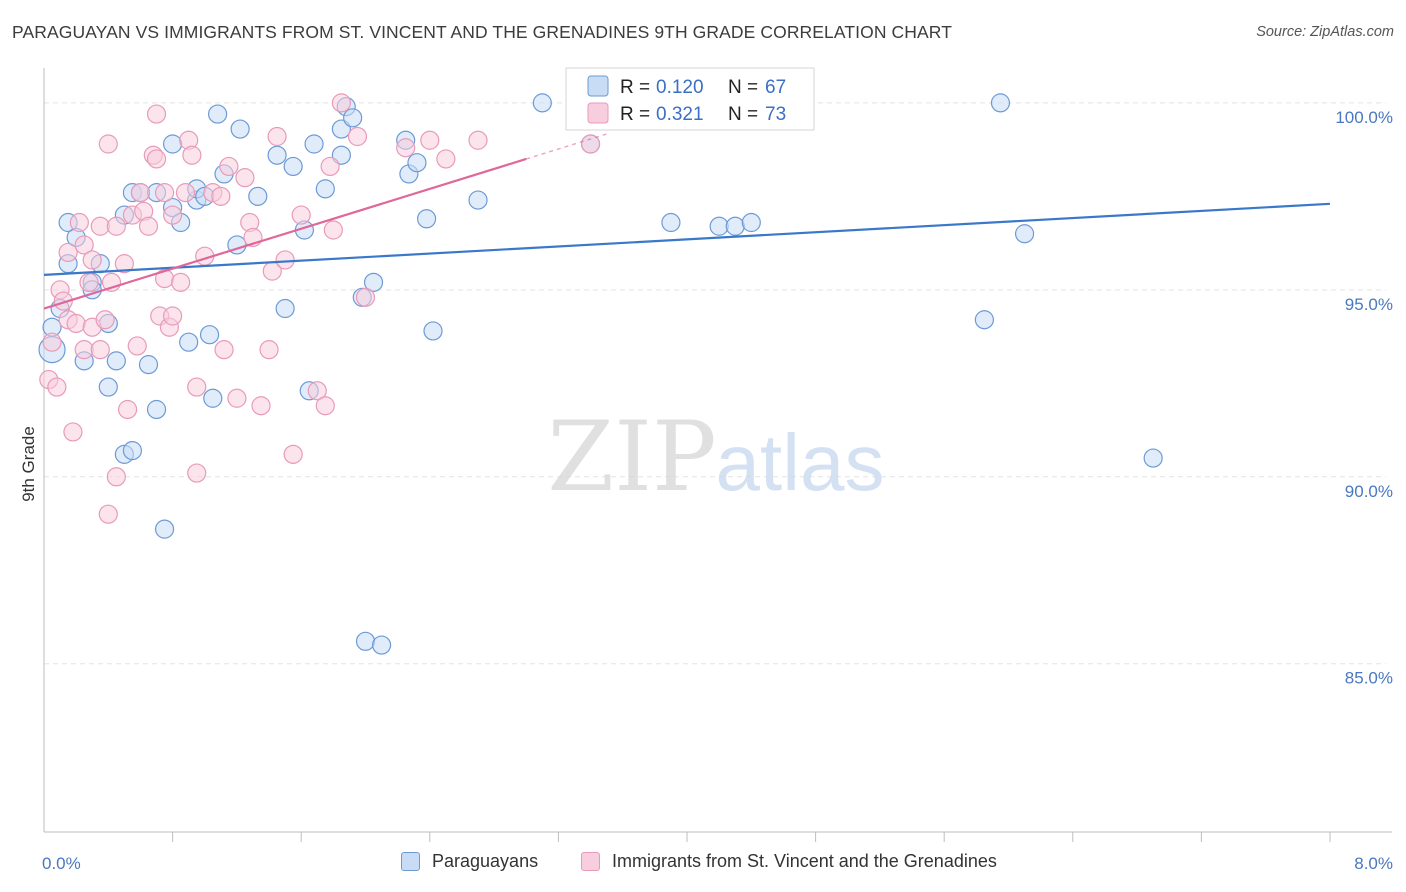  Describe the element at coordinates (680, 114) in the screenshot. I see `stats-r-value-2: 0.321` at that location.